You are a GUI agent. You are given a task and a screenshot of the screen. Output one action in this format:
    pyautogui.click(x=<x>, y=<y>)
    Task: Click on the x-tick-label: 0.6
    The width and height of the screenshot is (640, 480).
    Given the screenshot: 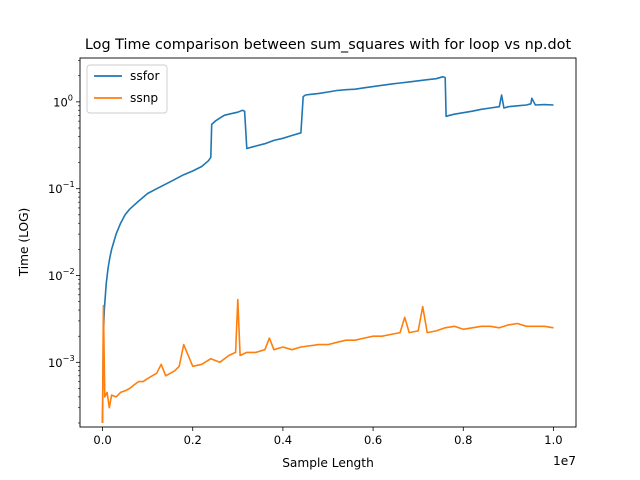 What is the action you would take?
    pyautogui.click(x=373, y=440)
    